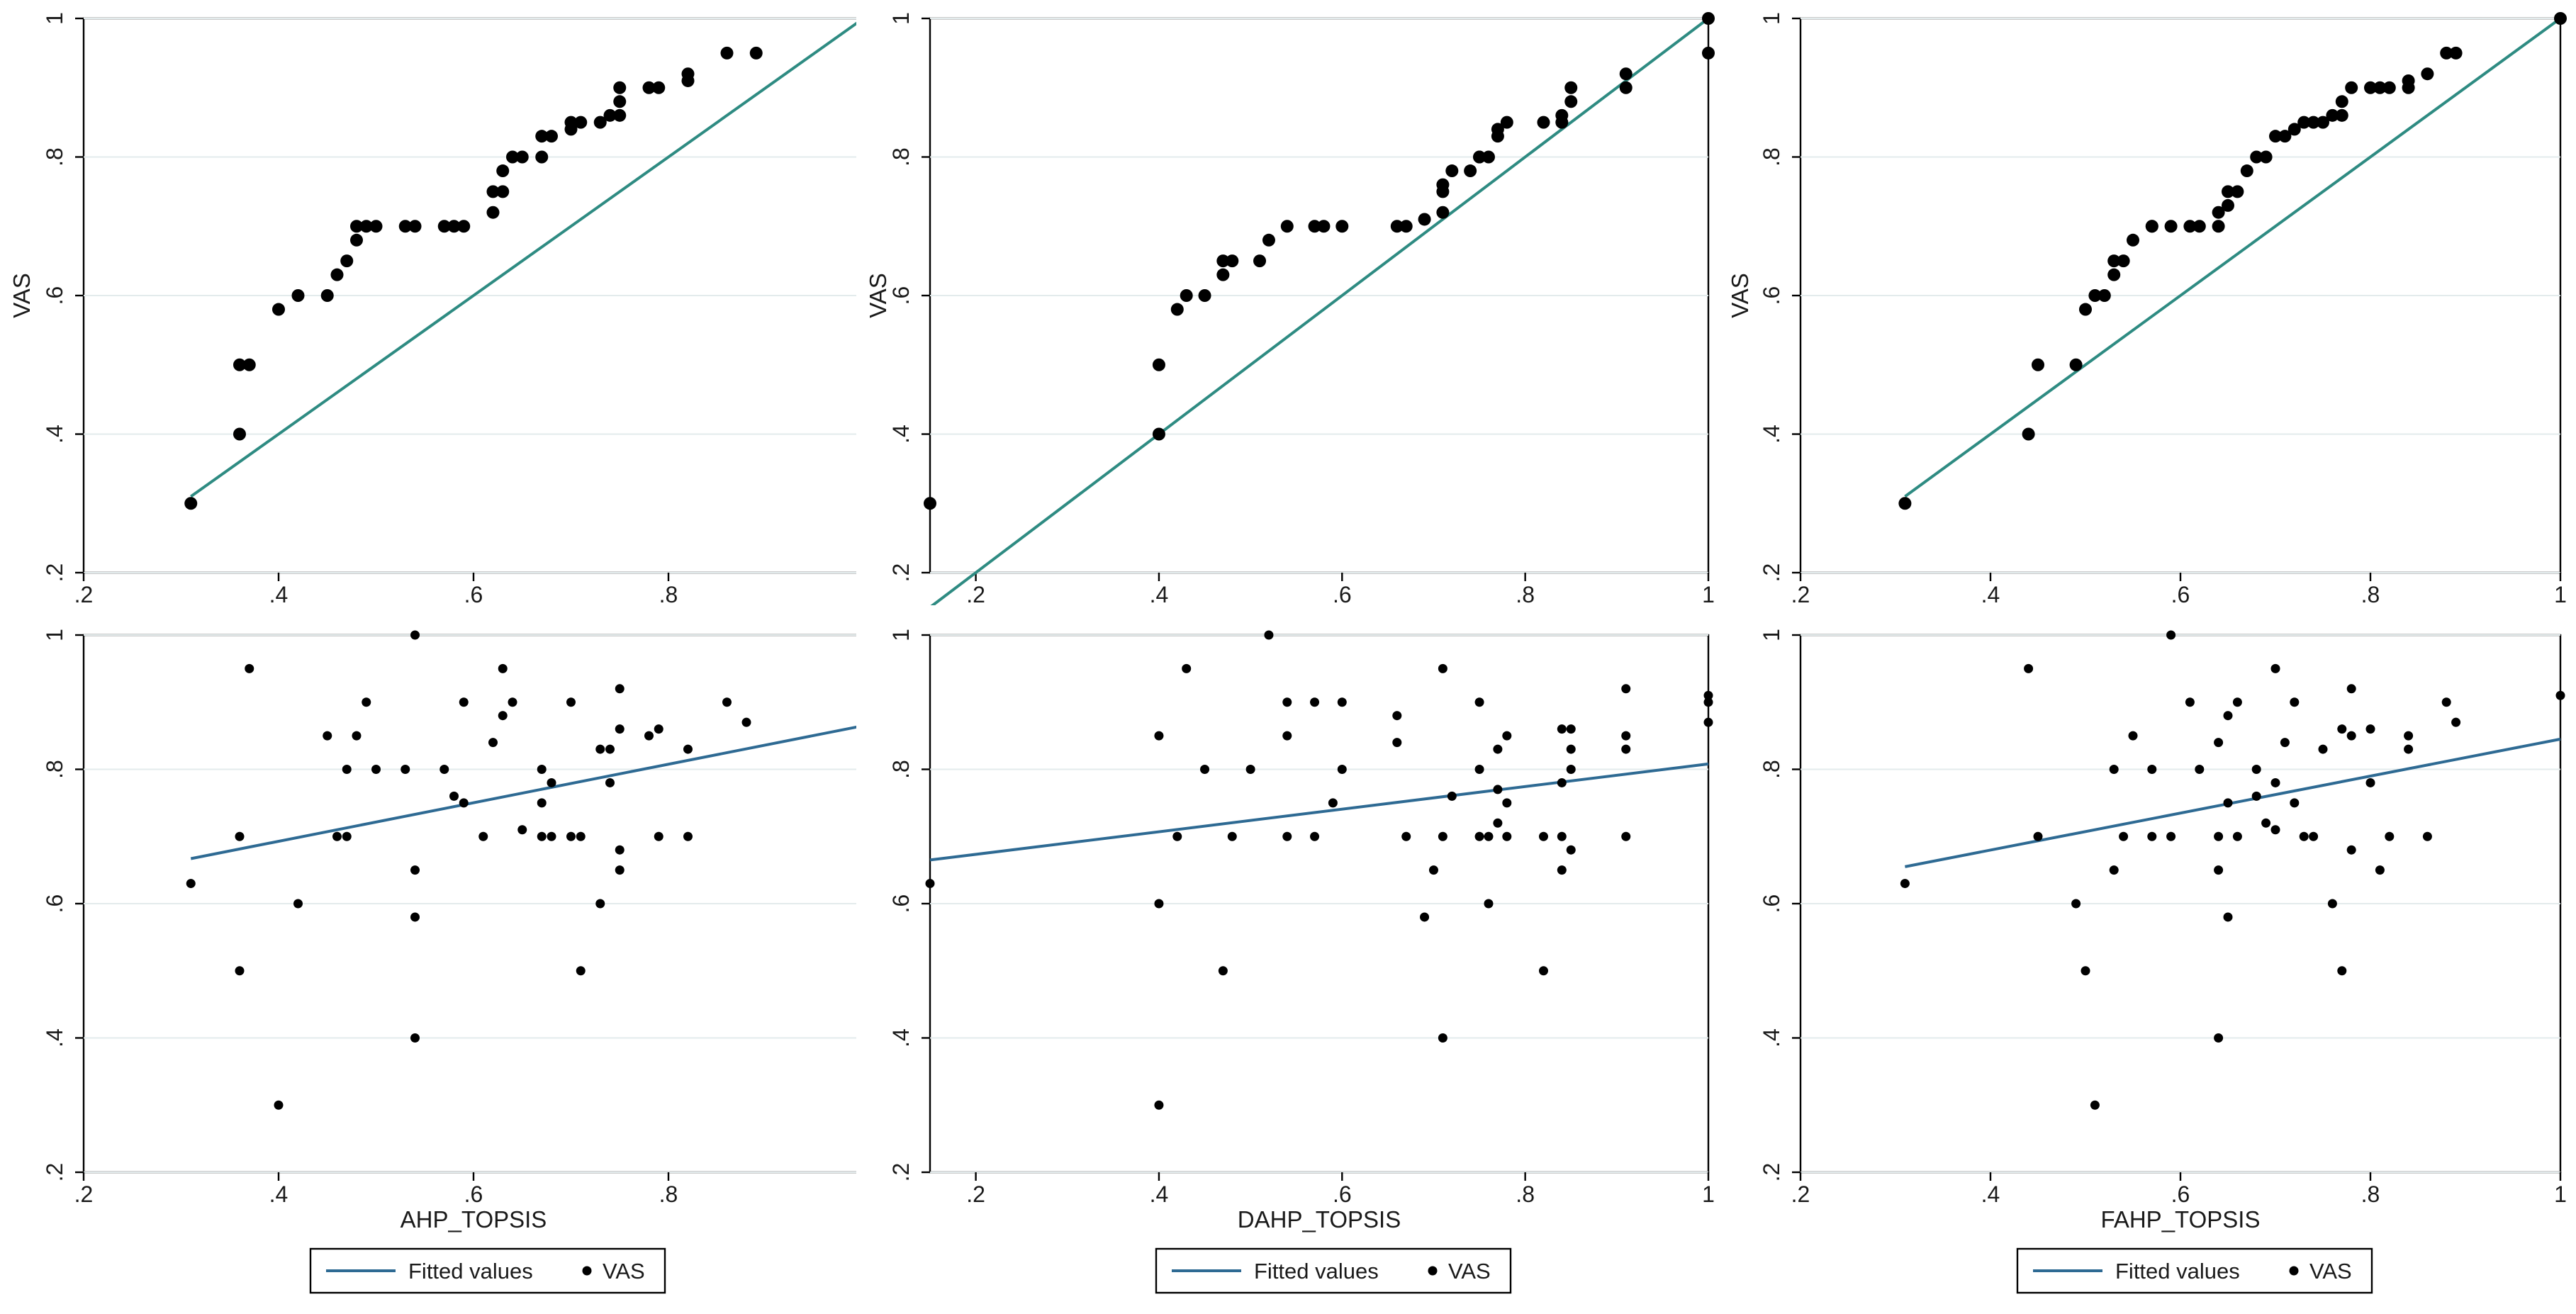  I want to click on y-tick-label: .8, so click(901, 769).